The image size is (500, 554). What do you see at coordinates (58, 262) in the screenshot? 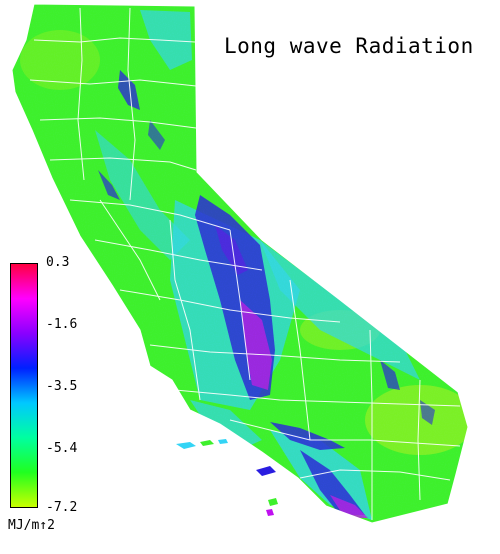
I see `color-scale-tick-label: 0.3` at bounding box center [58, 262].